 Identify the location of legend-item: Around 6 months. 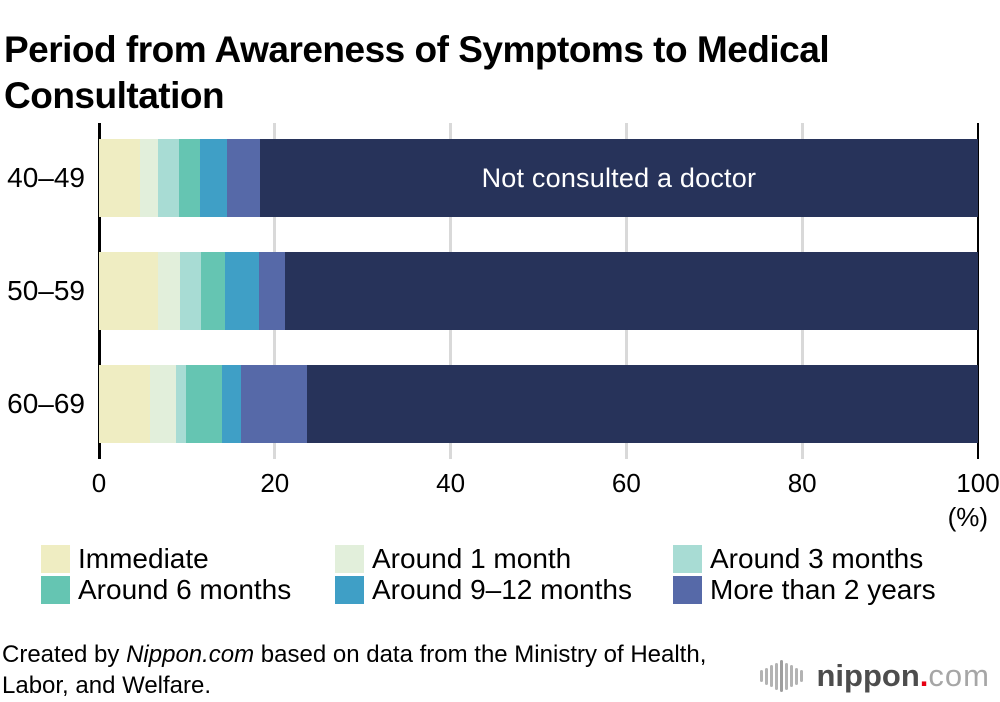
(166, 590).